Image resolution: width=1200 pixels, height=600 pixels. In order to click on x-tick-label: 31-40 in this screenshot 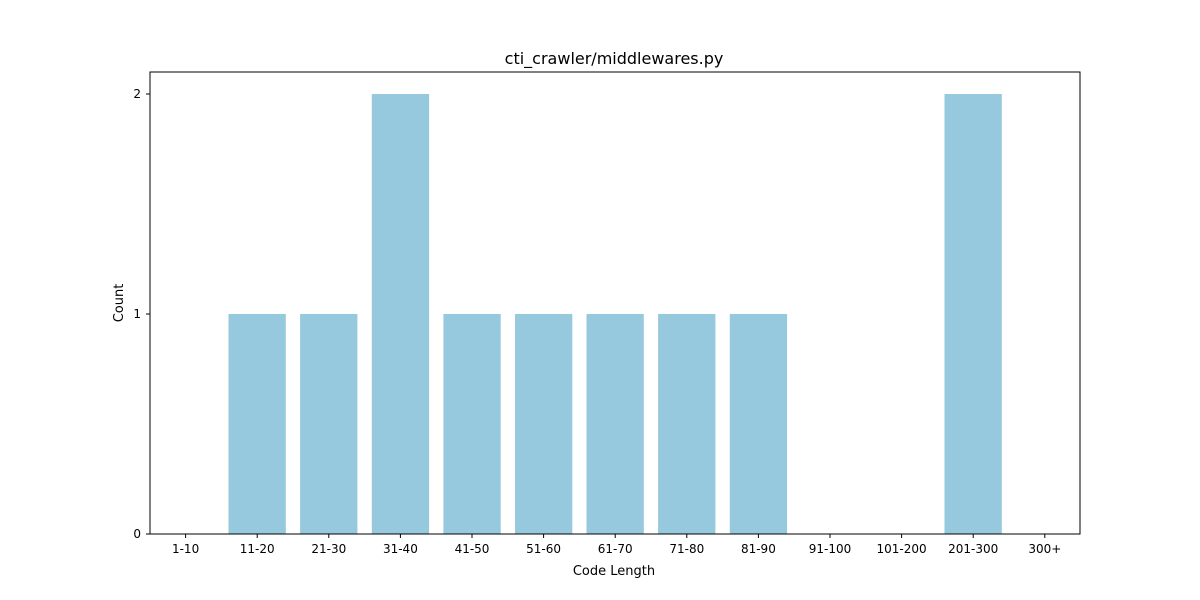, I will do `click(400, 549)`.